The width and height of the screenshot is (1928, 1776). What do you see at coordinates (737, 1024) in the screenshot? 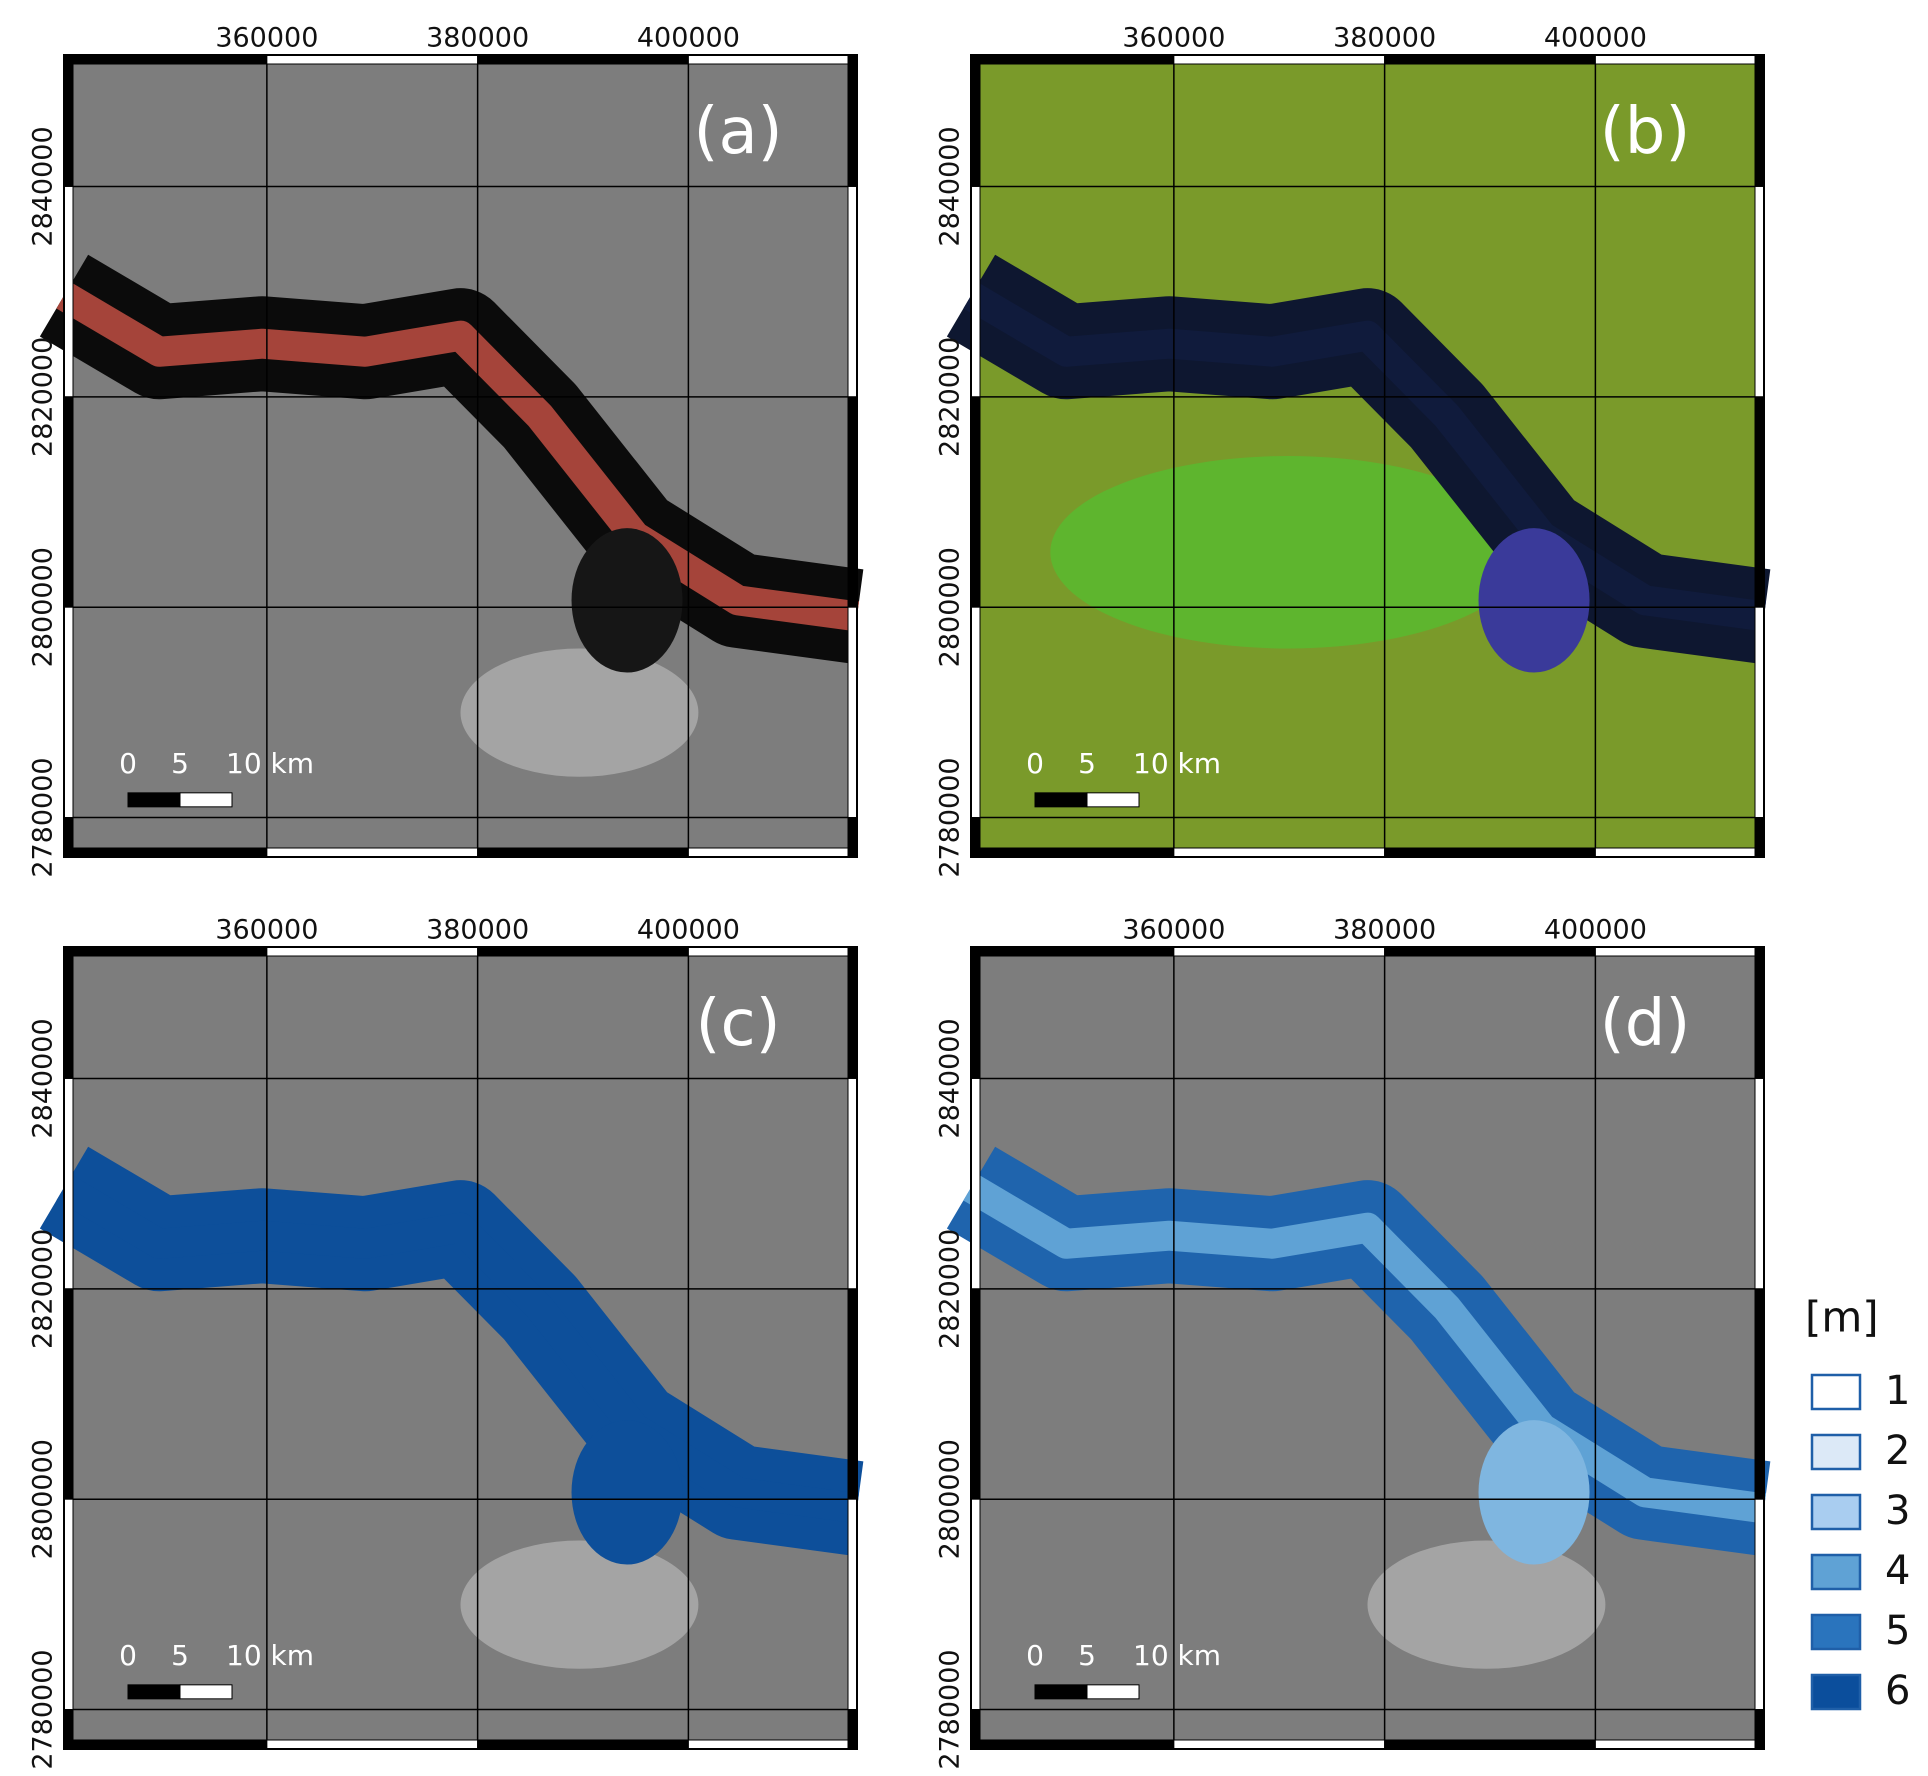
I see `panel-label: (c)` at bounding box center [737, 1024].